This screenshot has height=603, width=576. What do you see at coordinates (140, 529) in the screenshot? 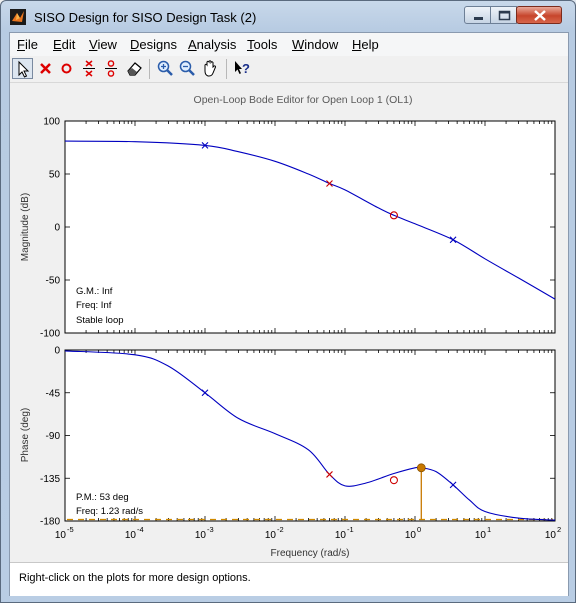
I see `x-tick-label-exponent: -4` at bounding box center [140, 529].